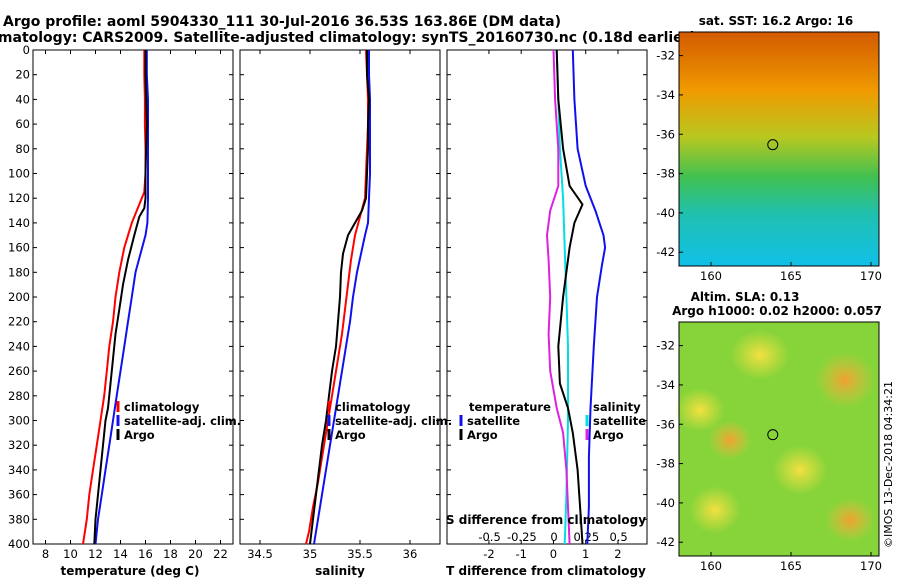  Describe the element at coordinates (520, 554) in the screenshot. I see `x-tick-label: -1` at that location.